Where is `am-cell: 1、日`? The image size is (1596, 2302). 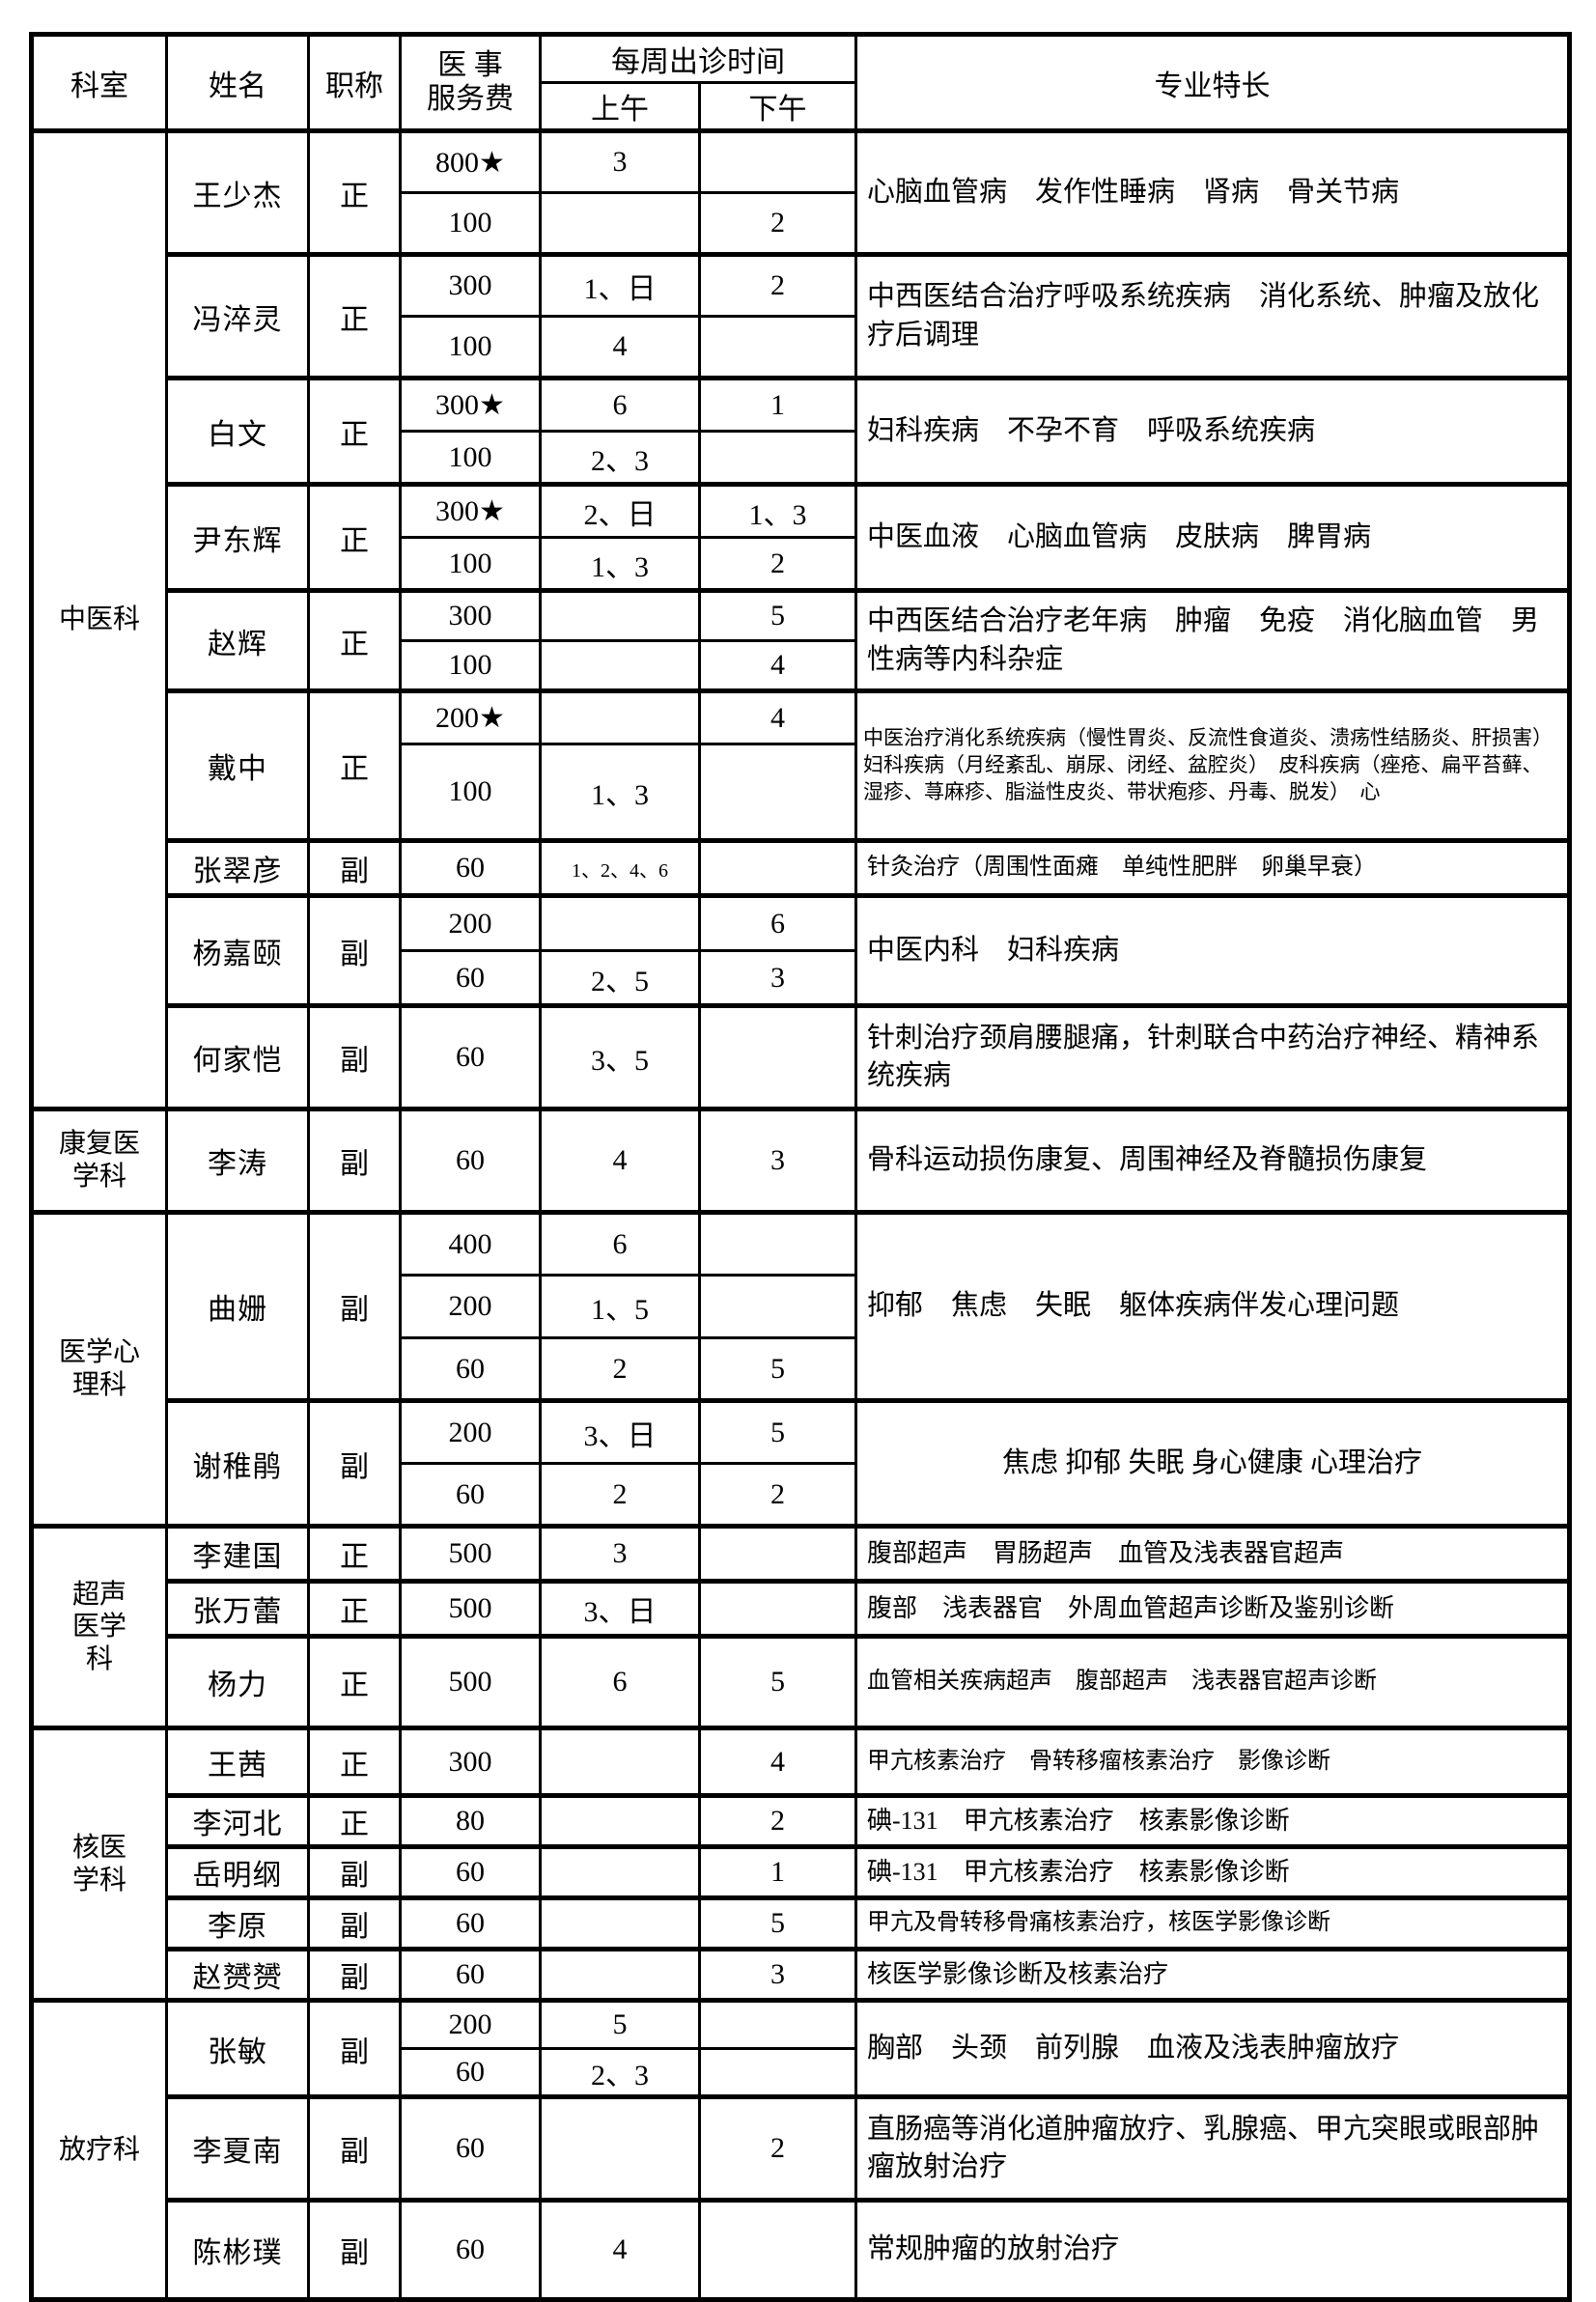 am-cell: 1、日 is located at coordinates (620, 285).